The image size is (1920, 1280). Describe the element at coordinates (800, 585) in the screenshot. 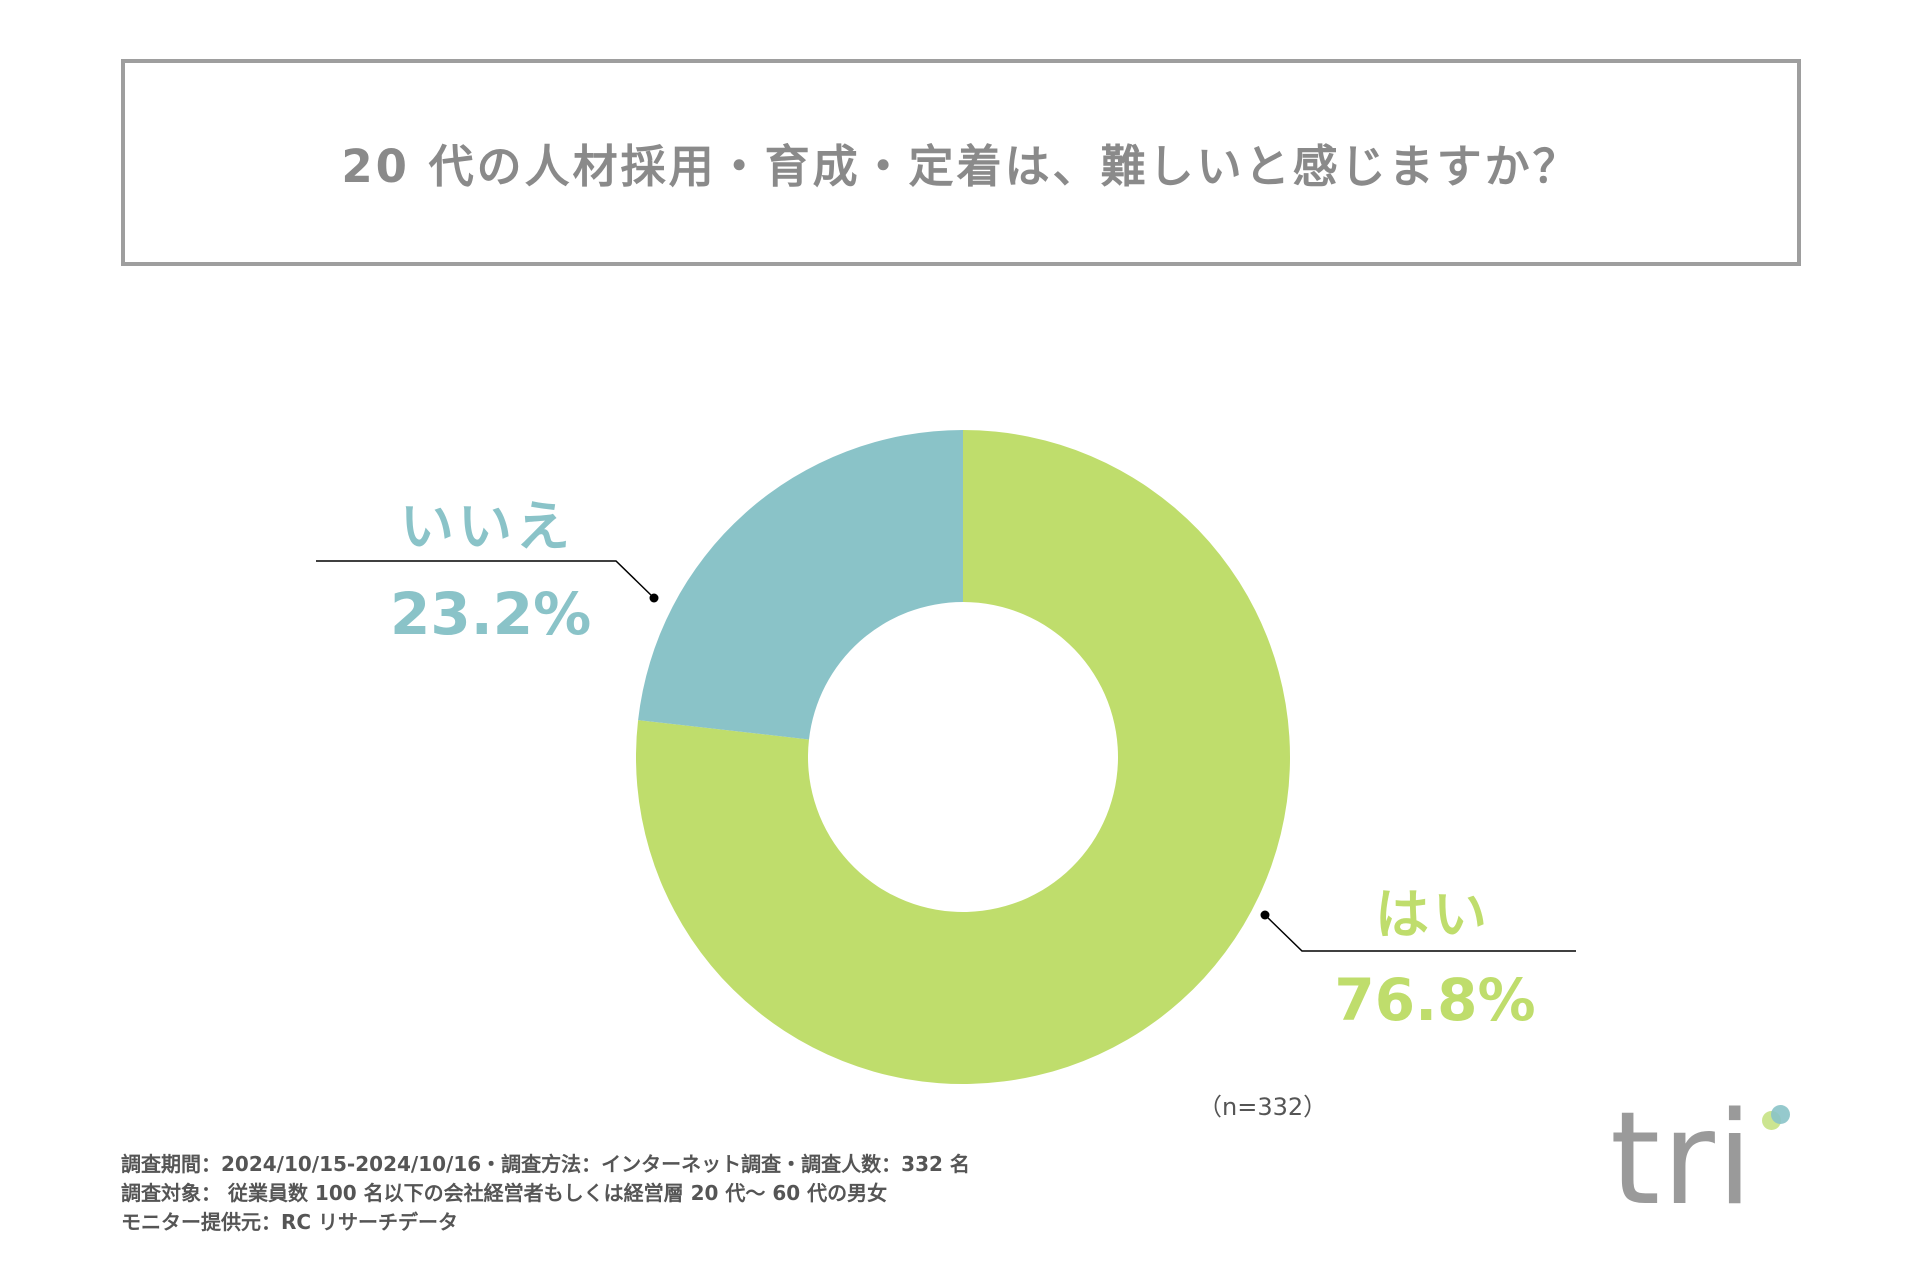

I see `donut-slice-no` at that location.